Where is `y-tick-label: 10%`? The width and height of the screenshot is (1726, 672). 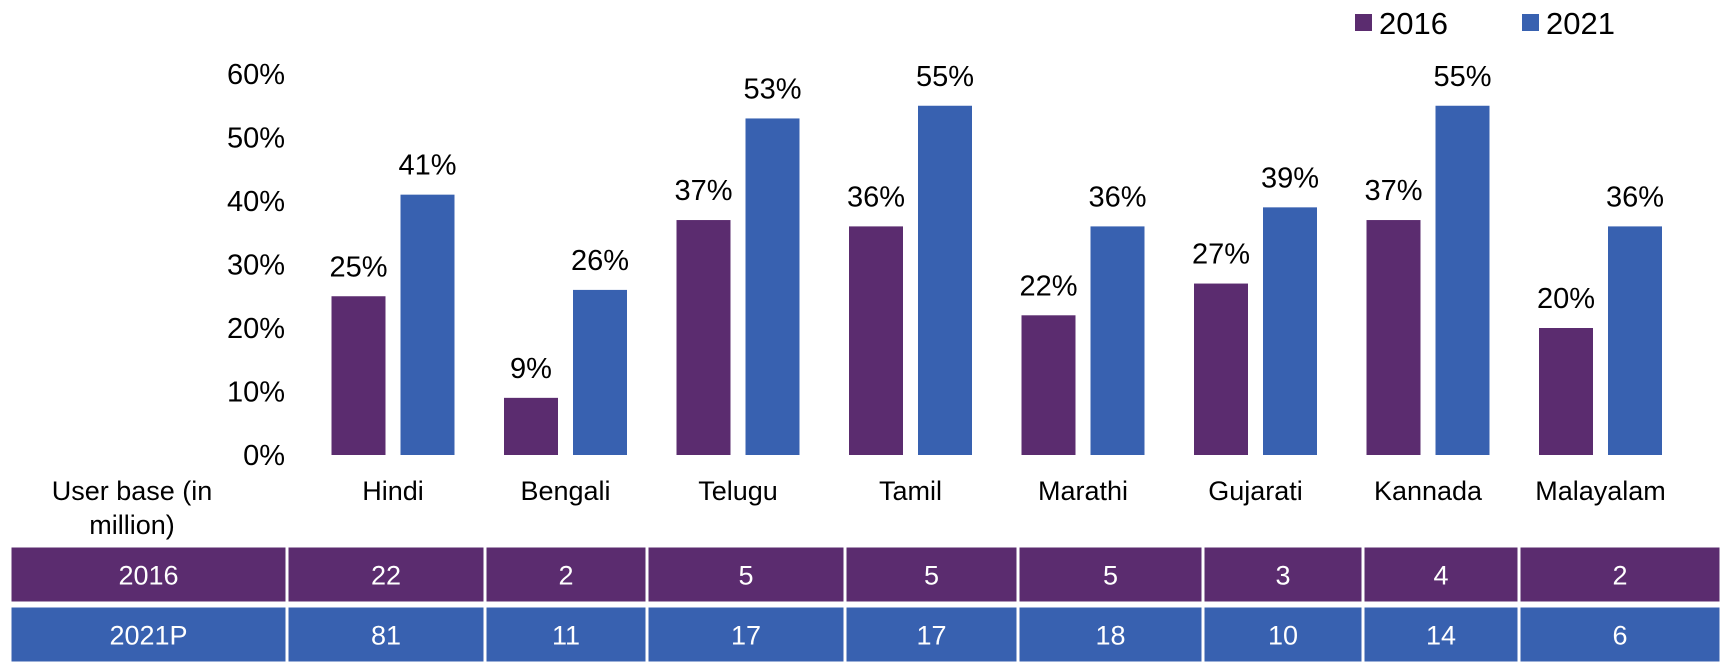
y-tick-label: 10% is located at coordinates (256, 393).